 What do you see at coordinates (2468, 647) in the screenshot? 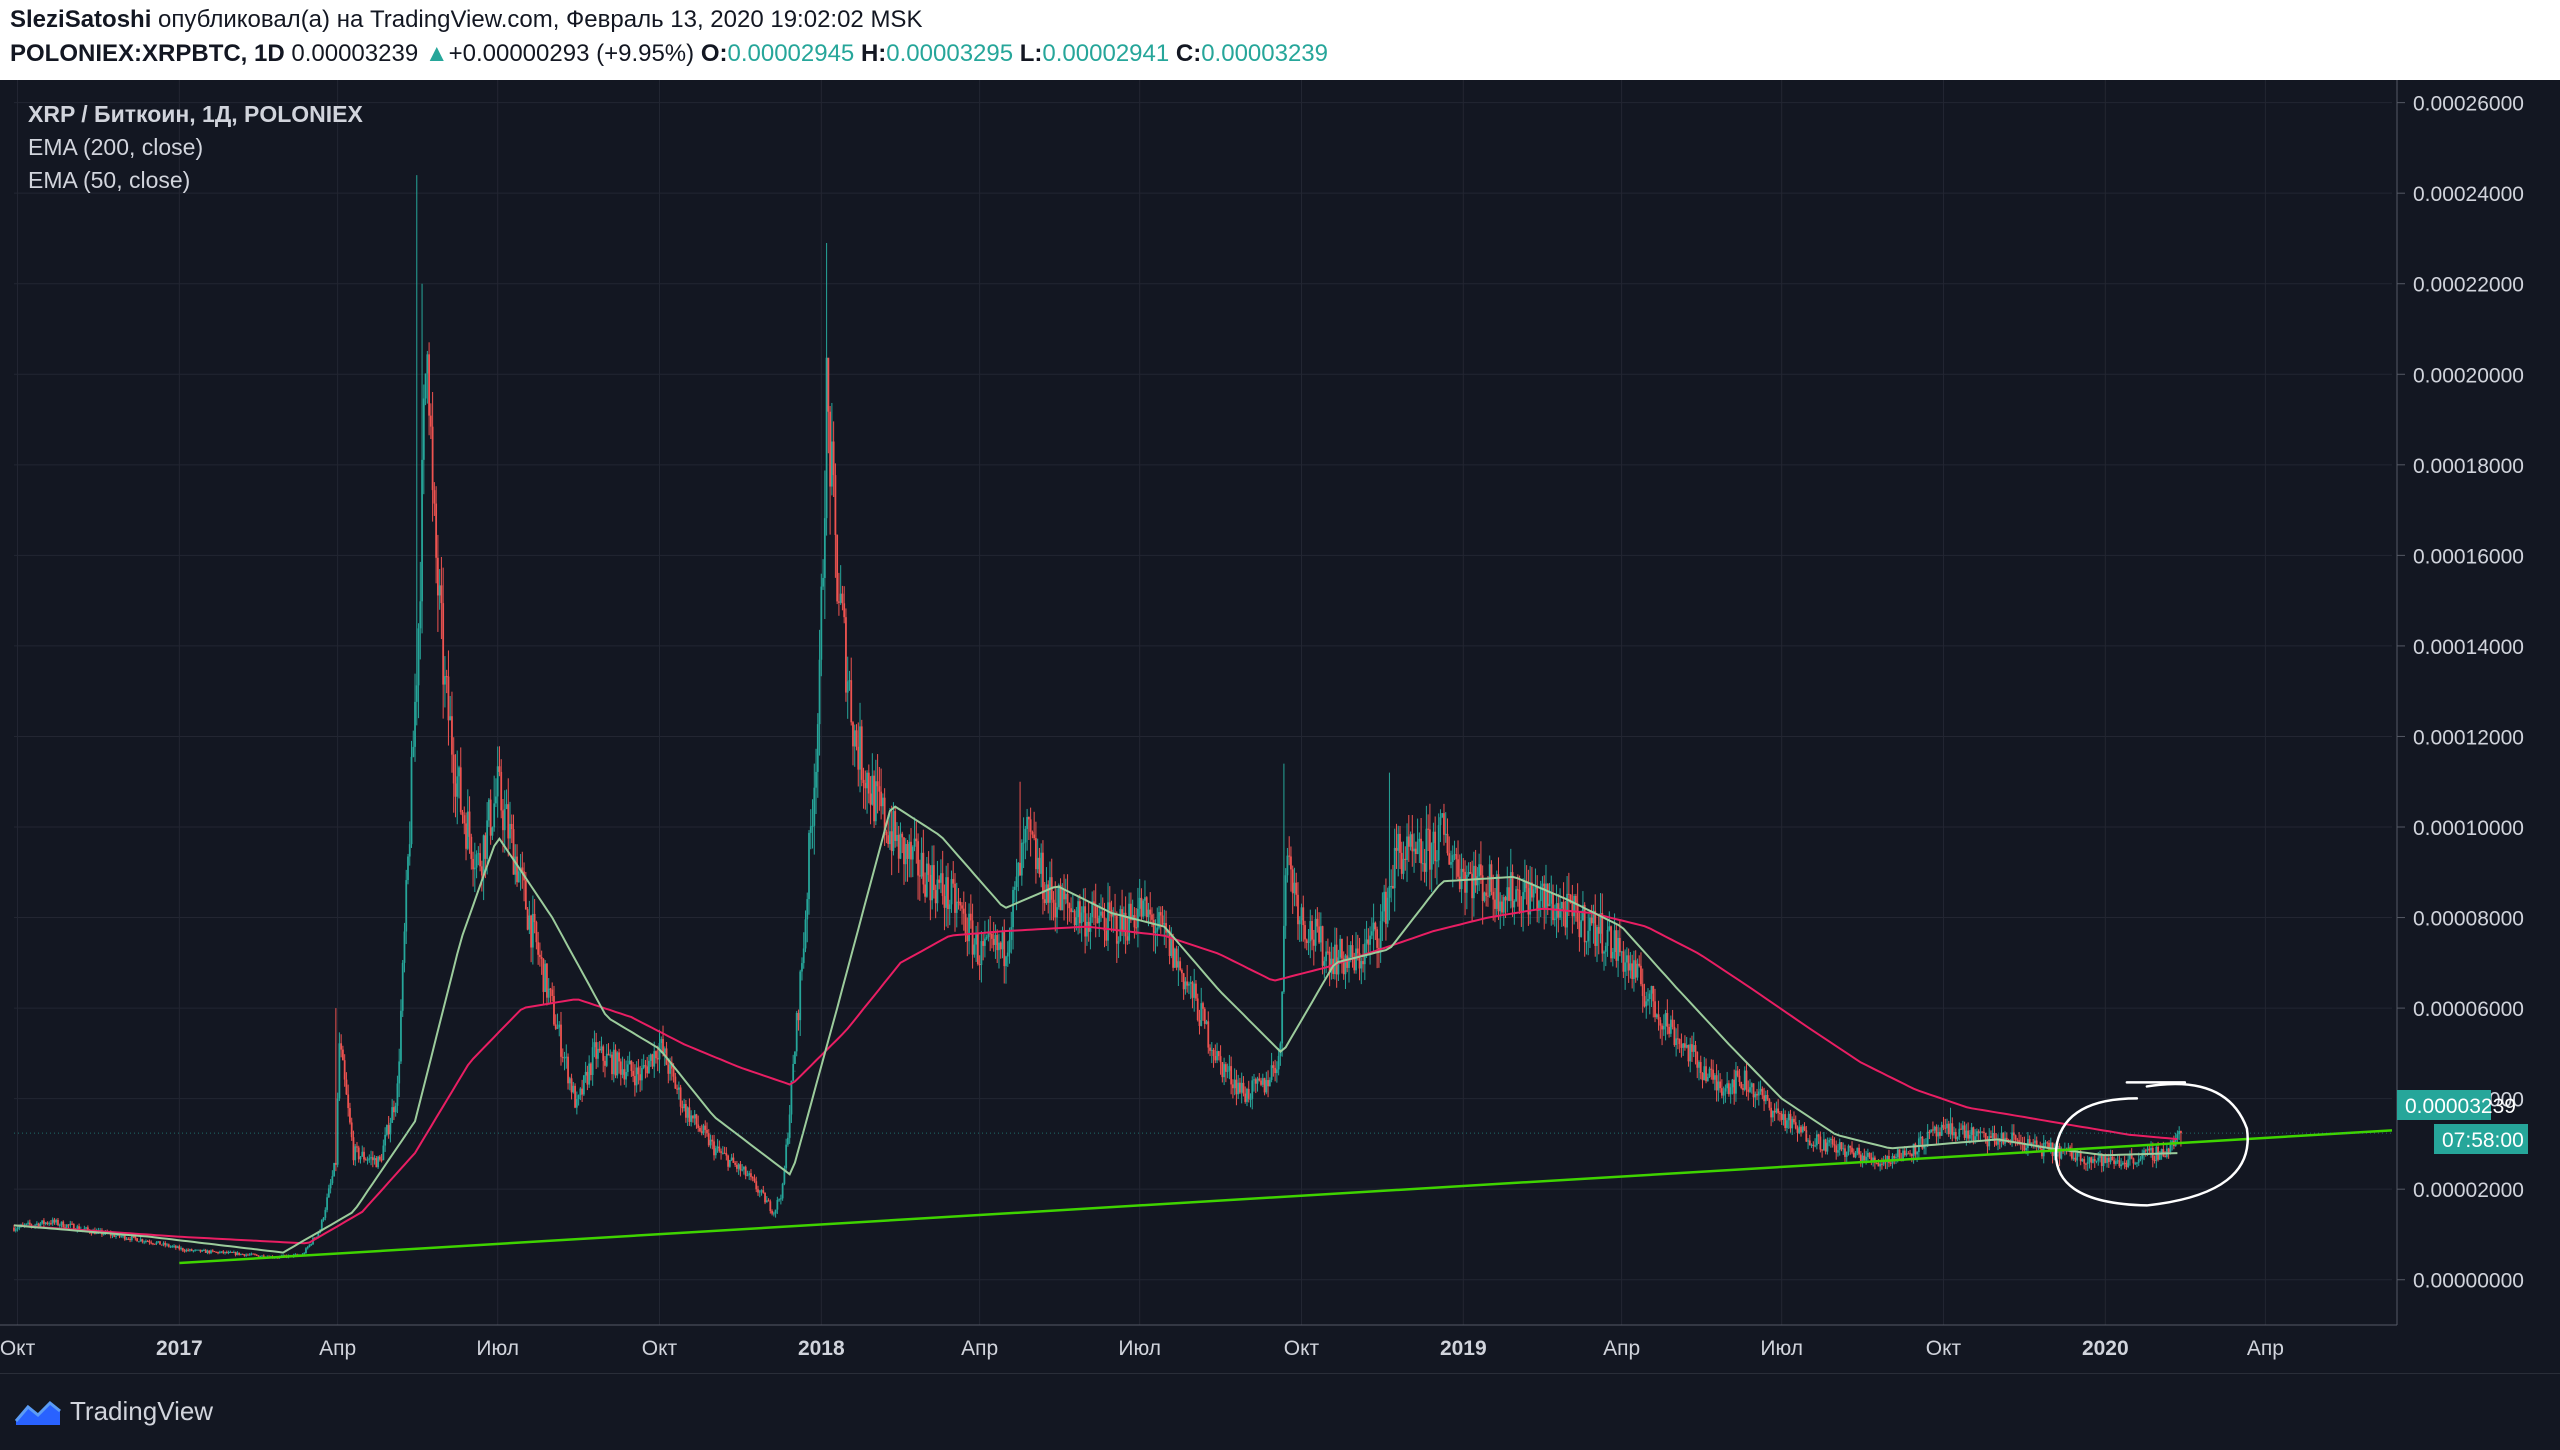
I see `y-tick-label: 0.00014000` at bounding box center [2468, 647].